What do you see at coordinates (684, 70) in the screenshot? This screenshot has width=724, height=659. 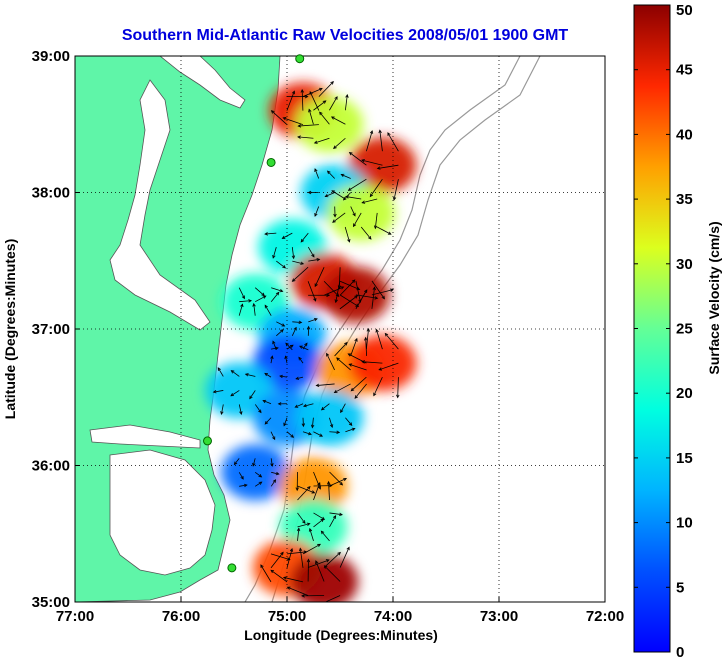 I see `colorbar-tick-label: 45` at bounding box center [684, 70].